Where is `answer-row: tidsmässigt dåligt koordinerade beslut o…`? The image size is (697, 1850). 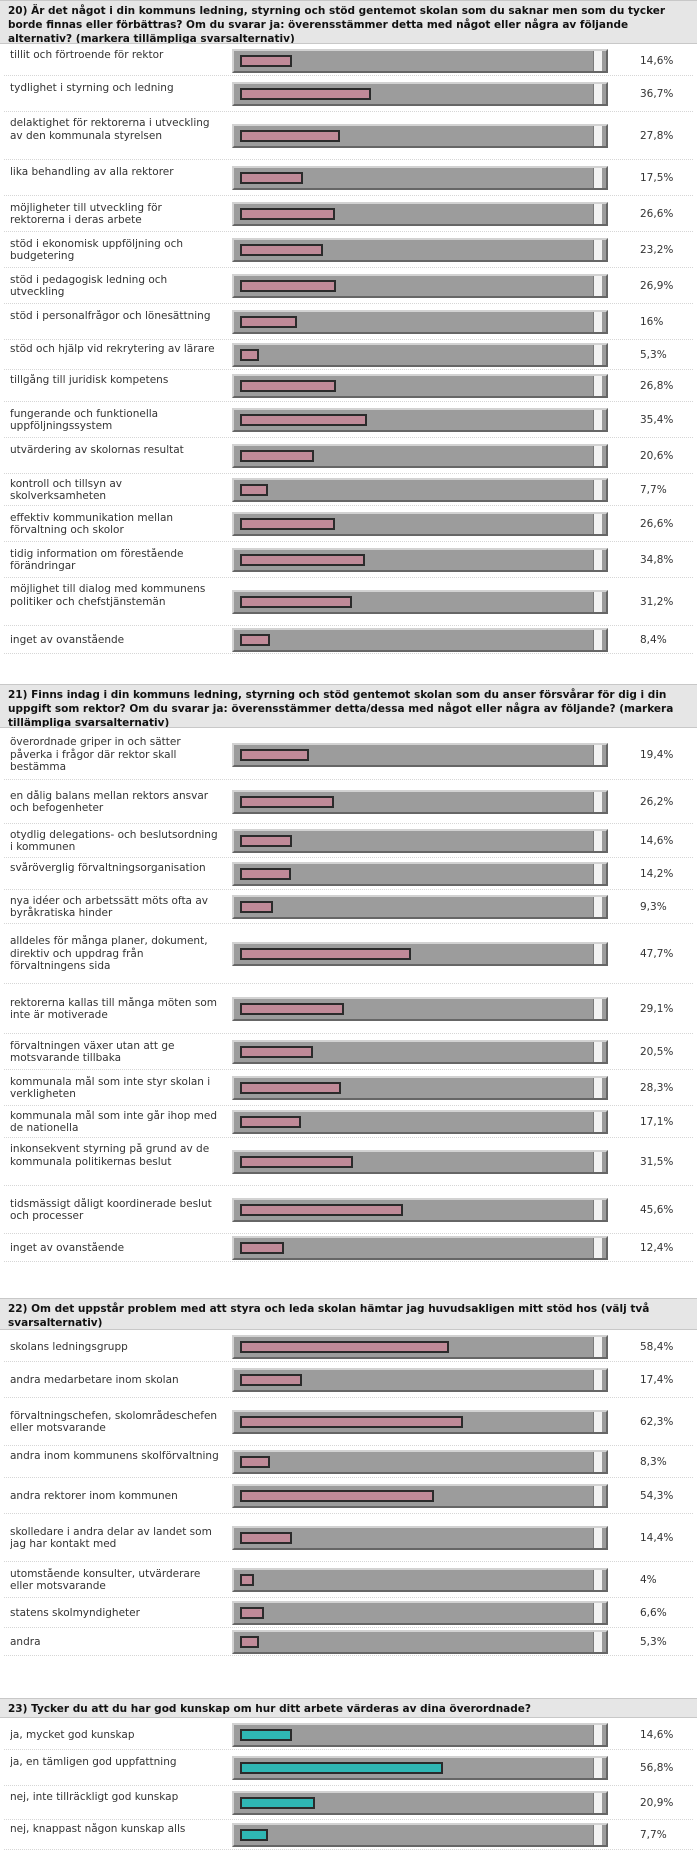 answer-row: tidsmässigt dåligt koordinerade beslut o… is located at coordinates (348, 1210).